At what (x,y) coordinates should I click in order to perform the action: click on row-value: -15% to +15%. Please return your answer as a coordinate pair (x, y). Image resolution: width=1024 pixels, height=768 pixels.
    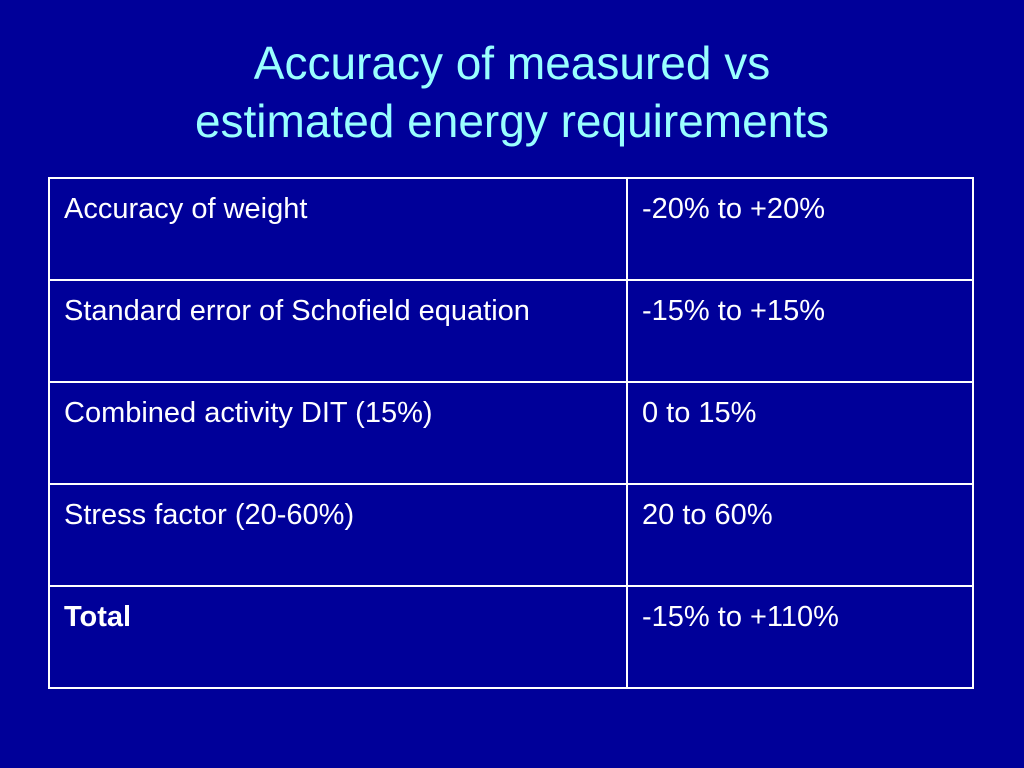
    Looking at the image, I should click on (800, 331).